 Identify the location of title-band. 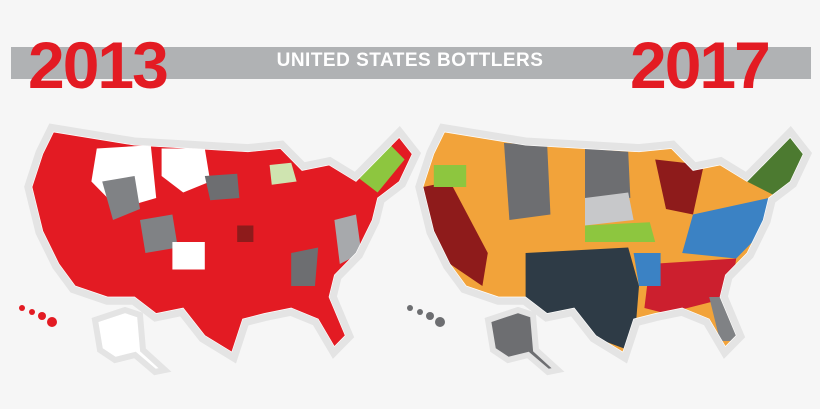
(411, 63).